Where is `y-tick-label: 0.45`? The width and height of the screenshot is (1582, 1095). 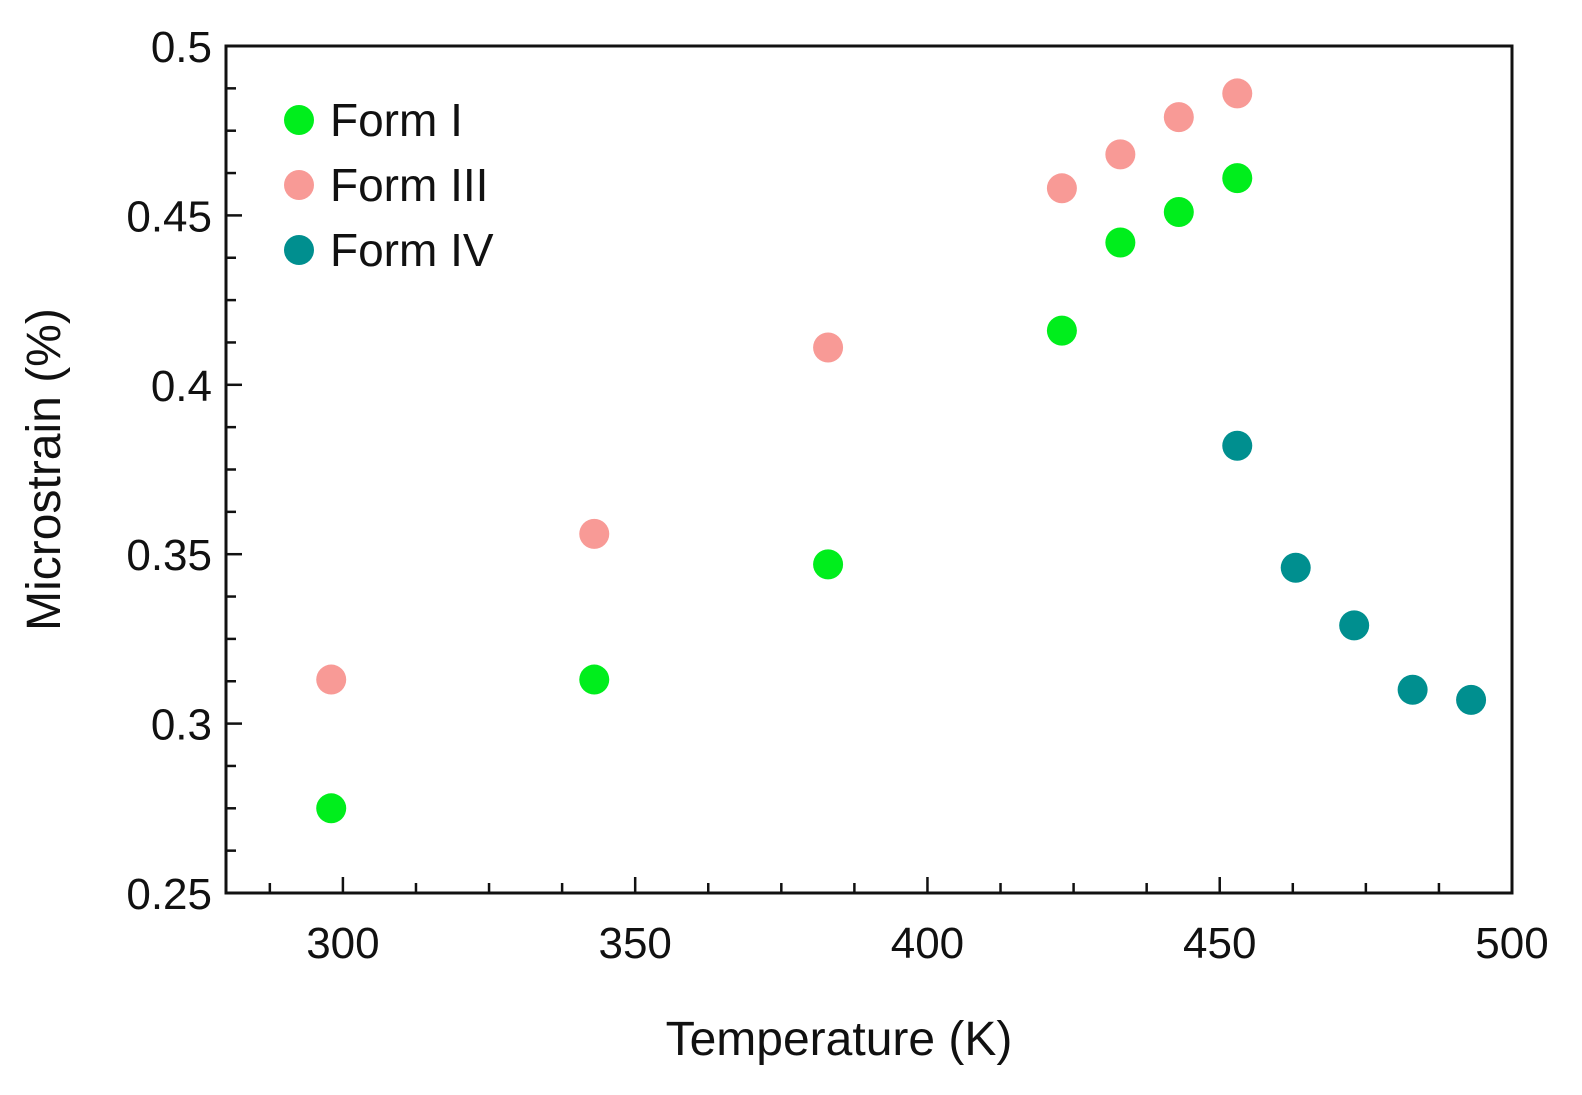
y-tick-label: 0.45 is located at coordinates (169, 216).